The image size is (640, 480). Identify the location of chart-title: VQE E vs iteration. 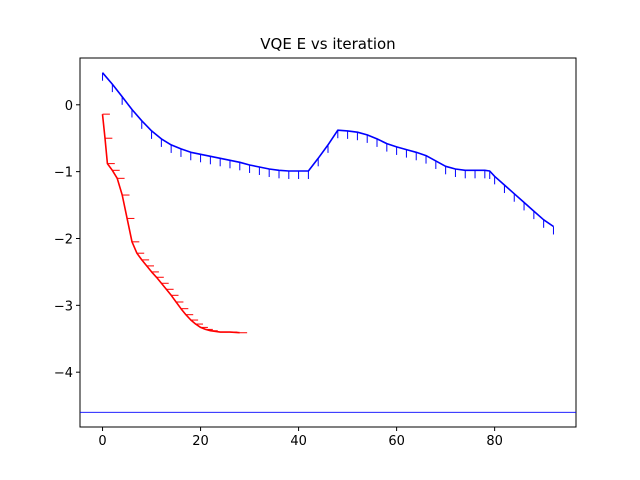
(327, 44).